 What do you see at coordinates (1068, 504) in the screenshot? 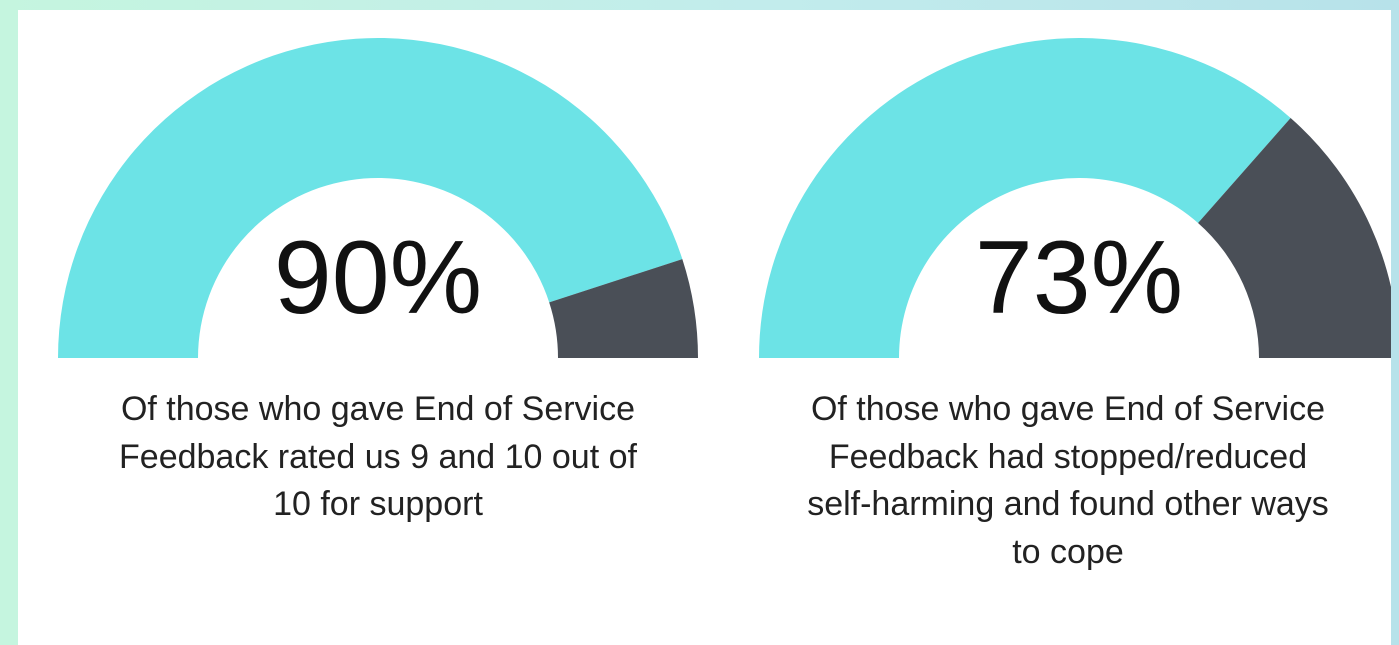
I see `gauge-2-caption-line: self-harming and found other ways` at bounding box center [1068, 504].